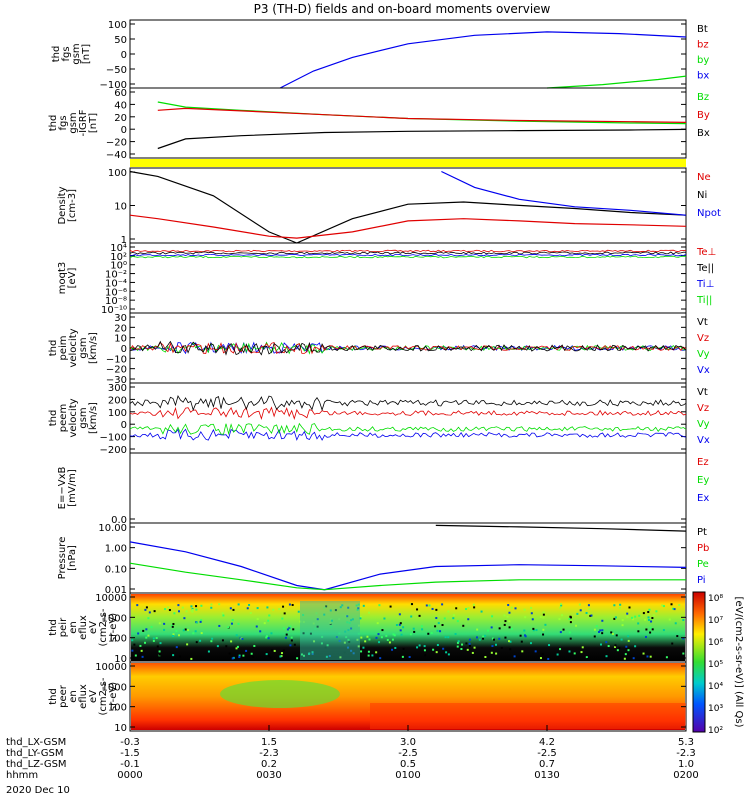 Image resolution: width=750 pixels, height=800 pixels. Describe the element at coordinates (117, 400) in the screenshot. I see `y-tick-label: 200` at that location.